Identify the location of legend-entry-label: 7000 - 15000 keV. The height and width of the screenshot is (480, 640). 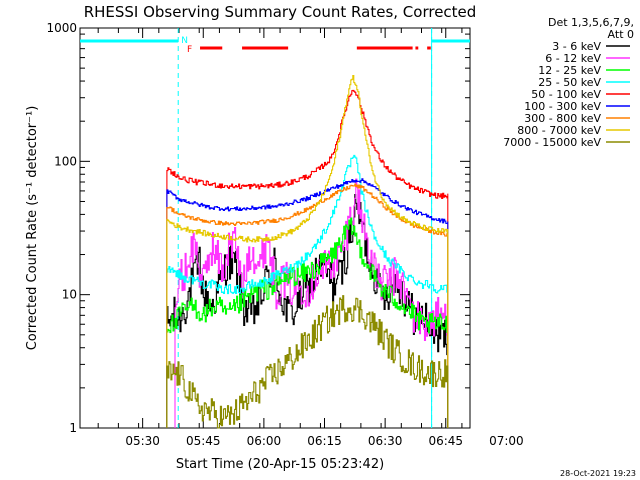
(552, 142).